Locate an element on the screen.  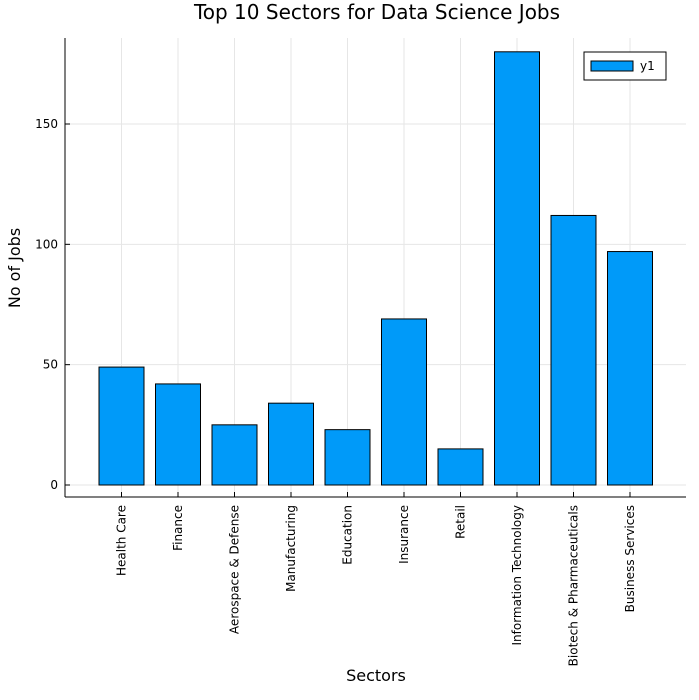
y-tick-label: 50 is located at coordinates (50, 365).